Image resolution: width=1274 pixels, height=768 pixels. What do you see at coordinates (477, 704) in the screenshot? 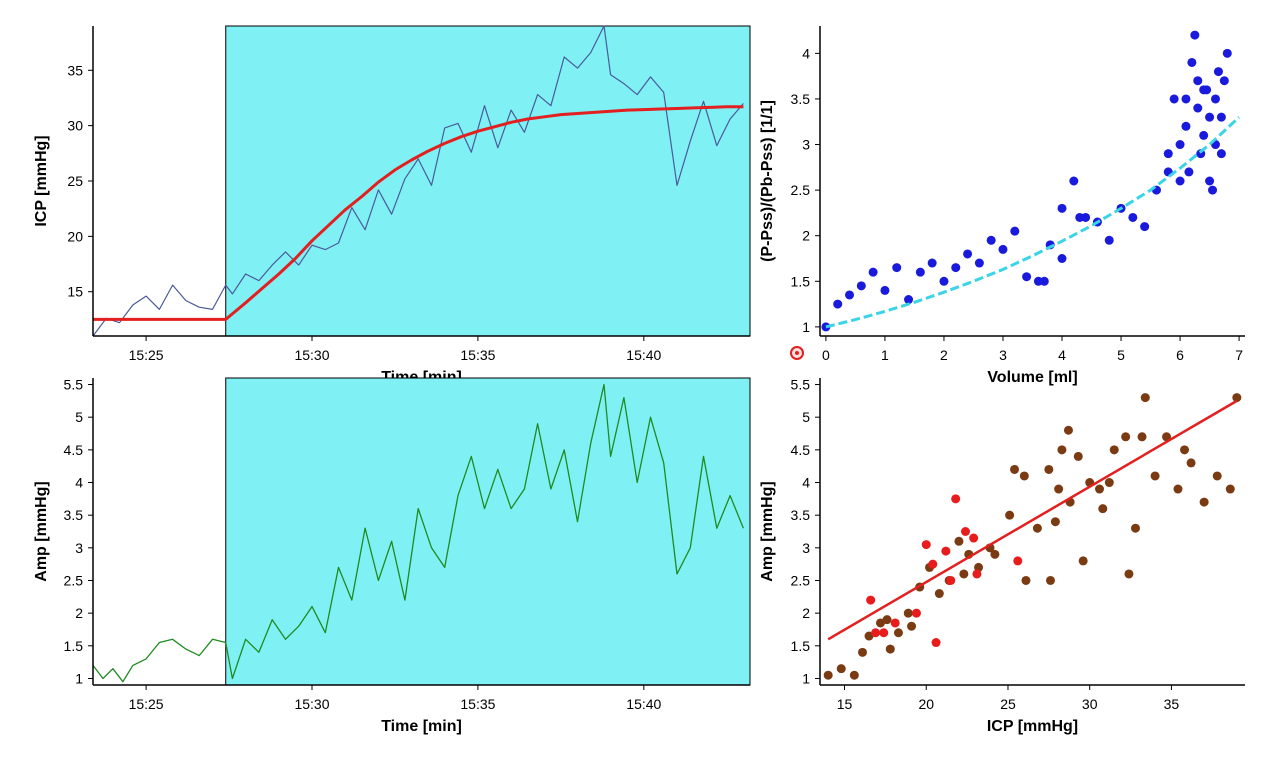
I see `x-tick-label: 15:35` at bounding box center [477, 704].